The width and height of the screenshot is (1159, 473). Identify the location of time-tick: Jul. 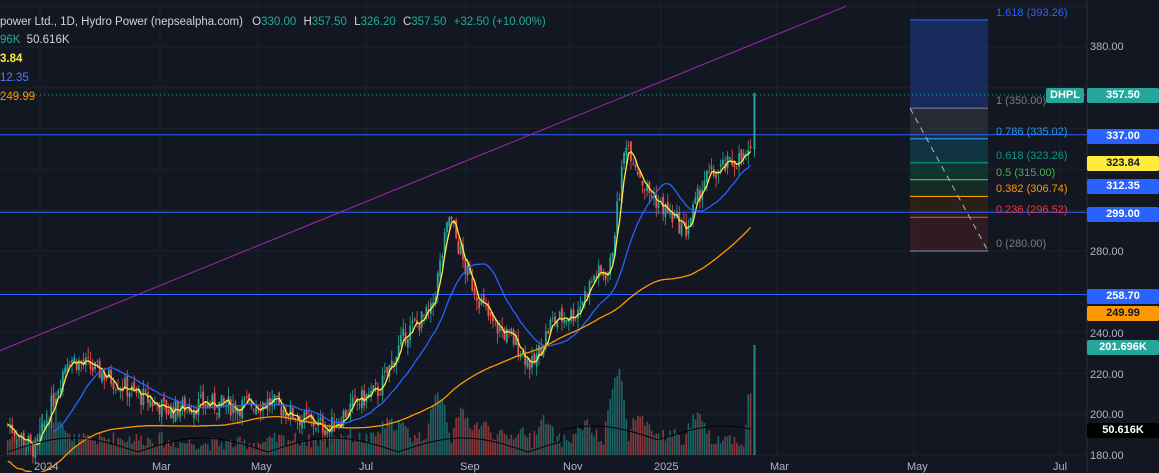
(366, 467).